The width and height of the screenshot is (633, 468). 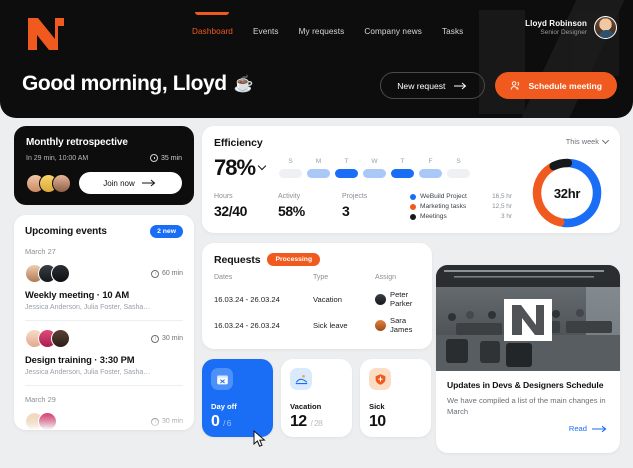 I want to click on retrospective-duration: 35 min, so click(x=165, y=158).